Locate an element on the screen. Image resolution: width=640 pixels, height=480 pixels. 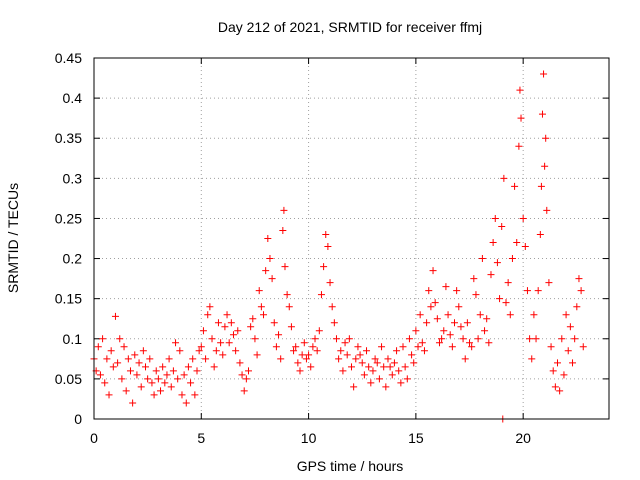
y-tick-label: 0.1 is located at coordinates (73, 339).